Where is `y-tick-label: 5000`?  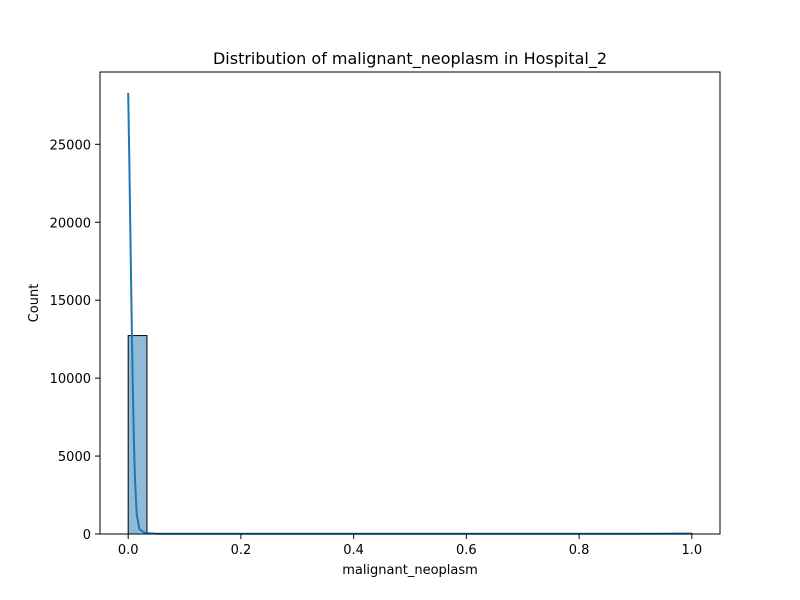
y-tick-label: 5000 is located at coordinates (74, 457).